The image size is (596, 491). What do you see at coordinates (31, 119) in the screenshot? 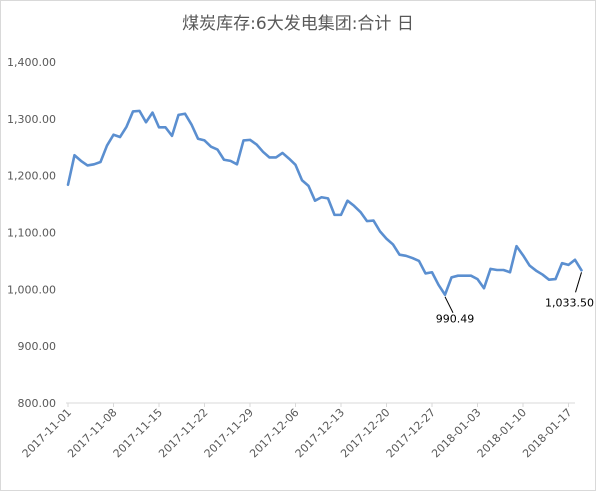
I see `y-tick-label: 1,300.00` at bounding box center [31, 119].